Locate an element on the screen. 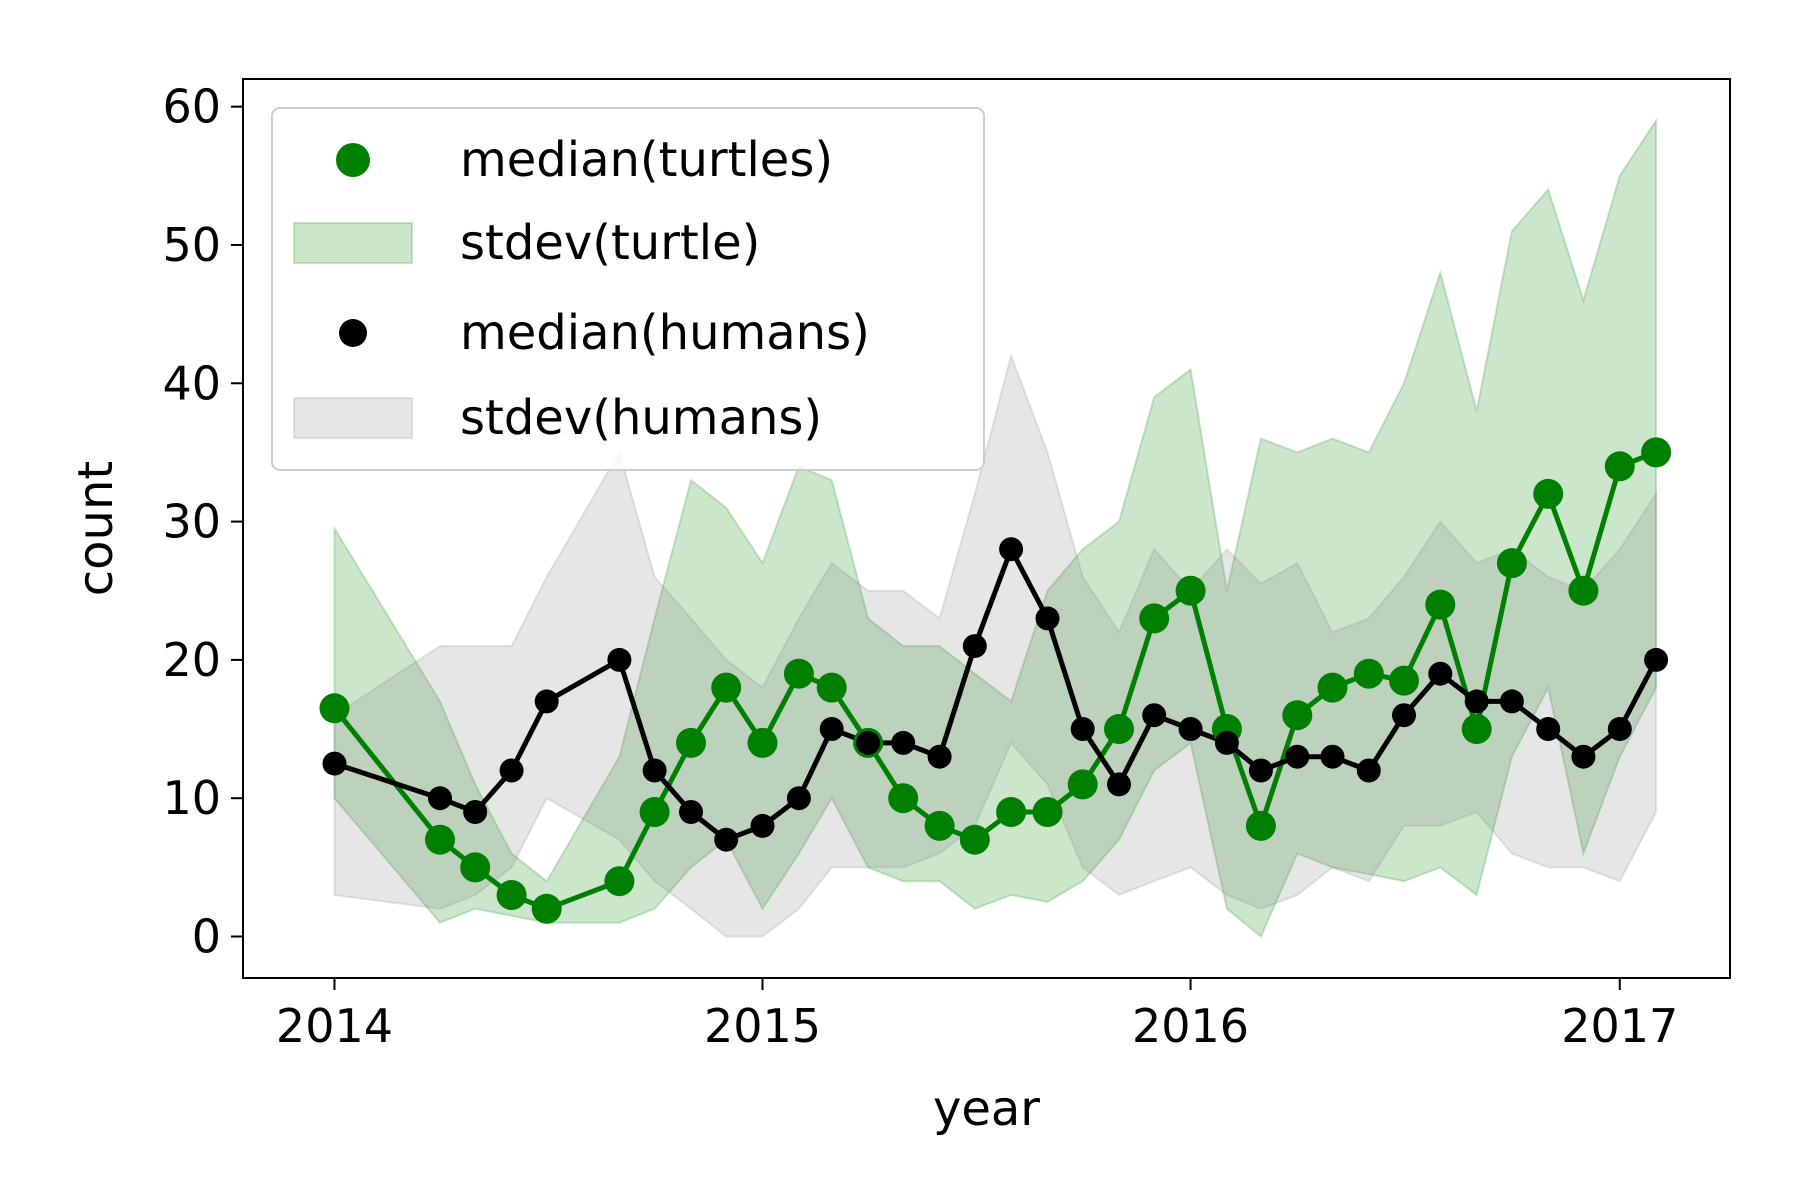 Image resolution: width=1800 pixels, height=1204 pixels. y-tick-label: 30 is located at coordinates (191, 522).